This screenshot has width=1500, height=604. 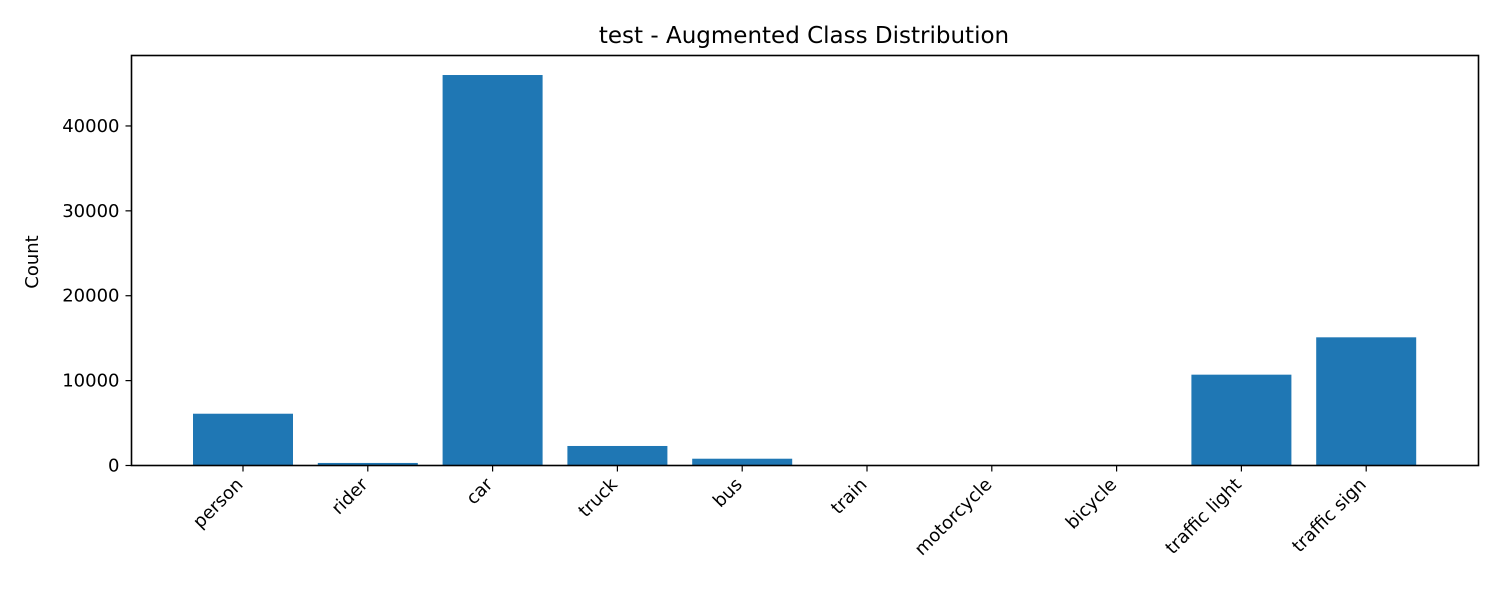 What do you see at coordinates (243, 439) in the screenshot?
I see `bar-person` at bounding box center [243, 439].